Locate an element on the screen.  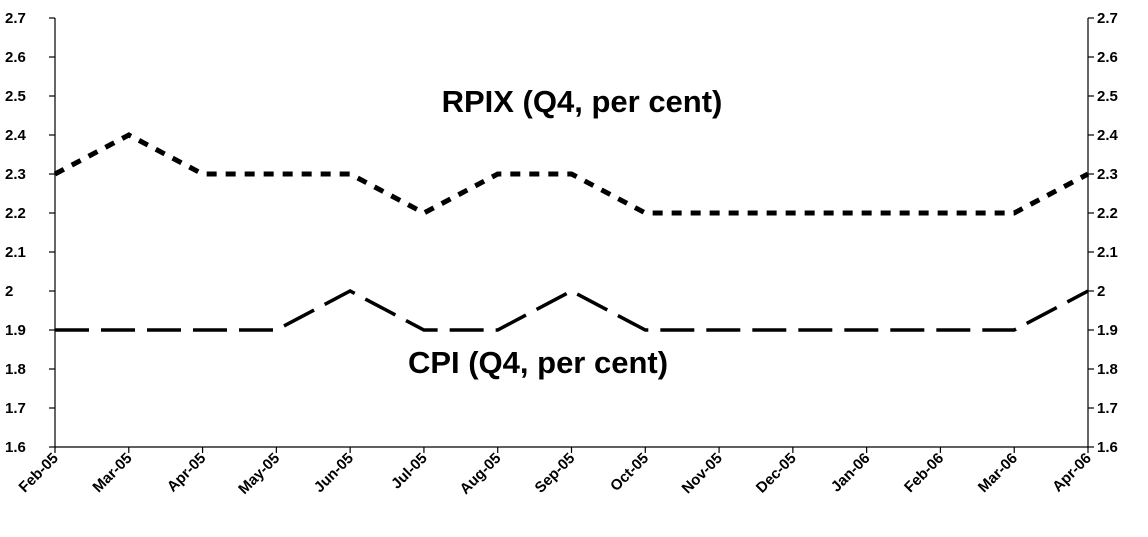
y-tick-label-left: 2 is located at coordinates (9, 291).